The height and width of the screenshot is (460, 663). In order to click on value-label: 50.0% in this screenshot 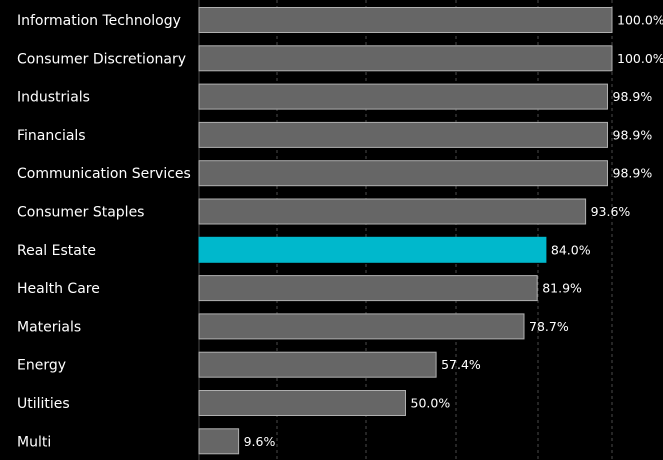, I will do `click(431, 403)`.